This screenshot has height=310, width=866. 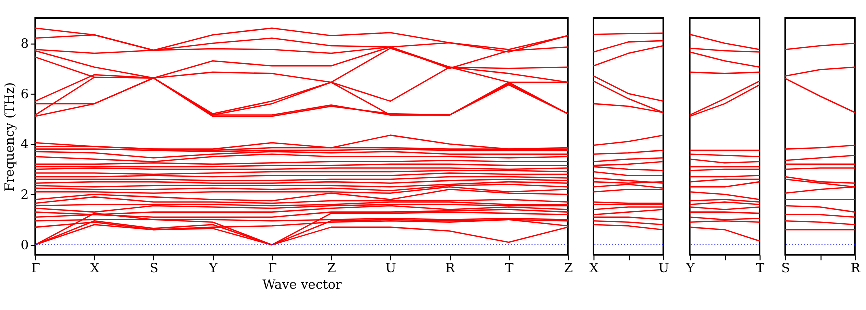 What do you see at coordinates (24, 44) in the screenshot?
I see `y-tick-label: 8` at bounding box center [24, 44].